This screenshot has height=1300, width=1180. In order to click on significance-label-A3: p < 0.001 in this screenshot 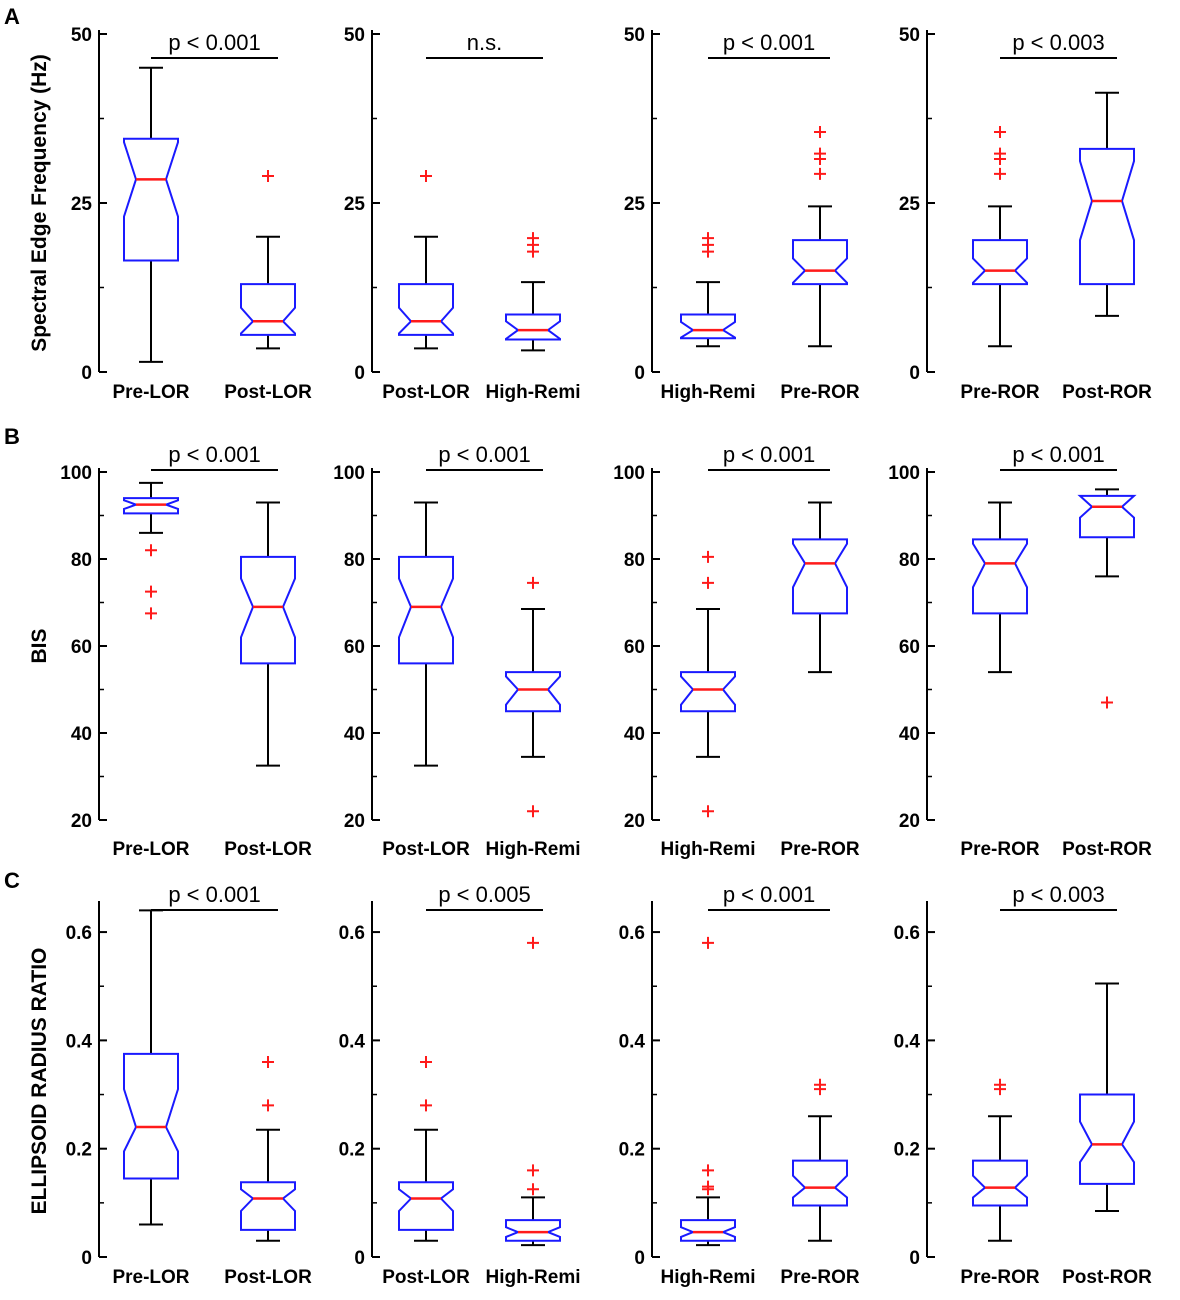, I will do `click(769, 42)`.